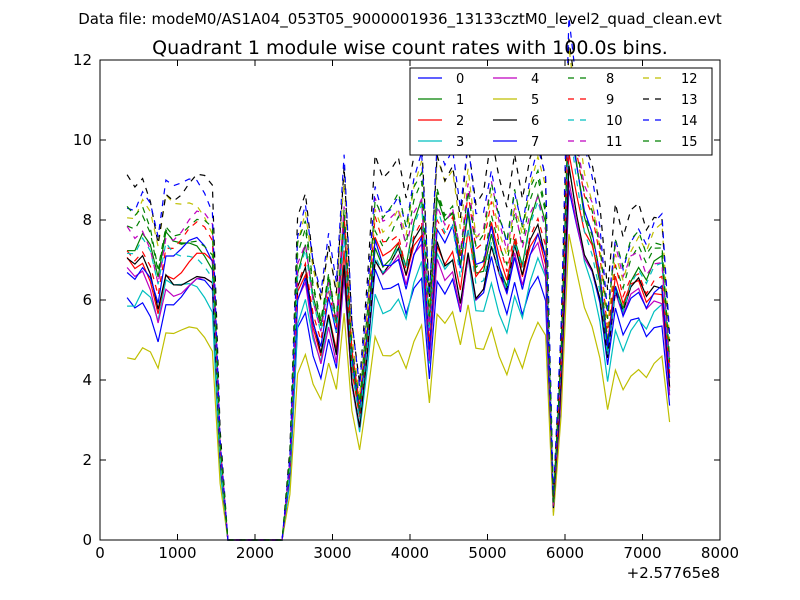  What do you see at coordinates (460, 79) in the screenshot?
I see `legend-label-0: 0` at bounding box center [460, 79].